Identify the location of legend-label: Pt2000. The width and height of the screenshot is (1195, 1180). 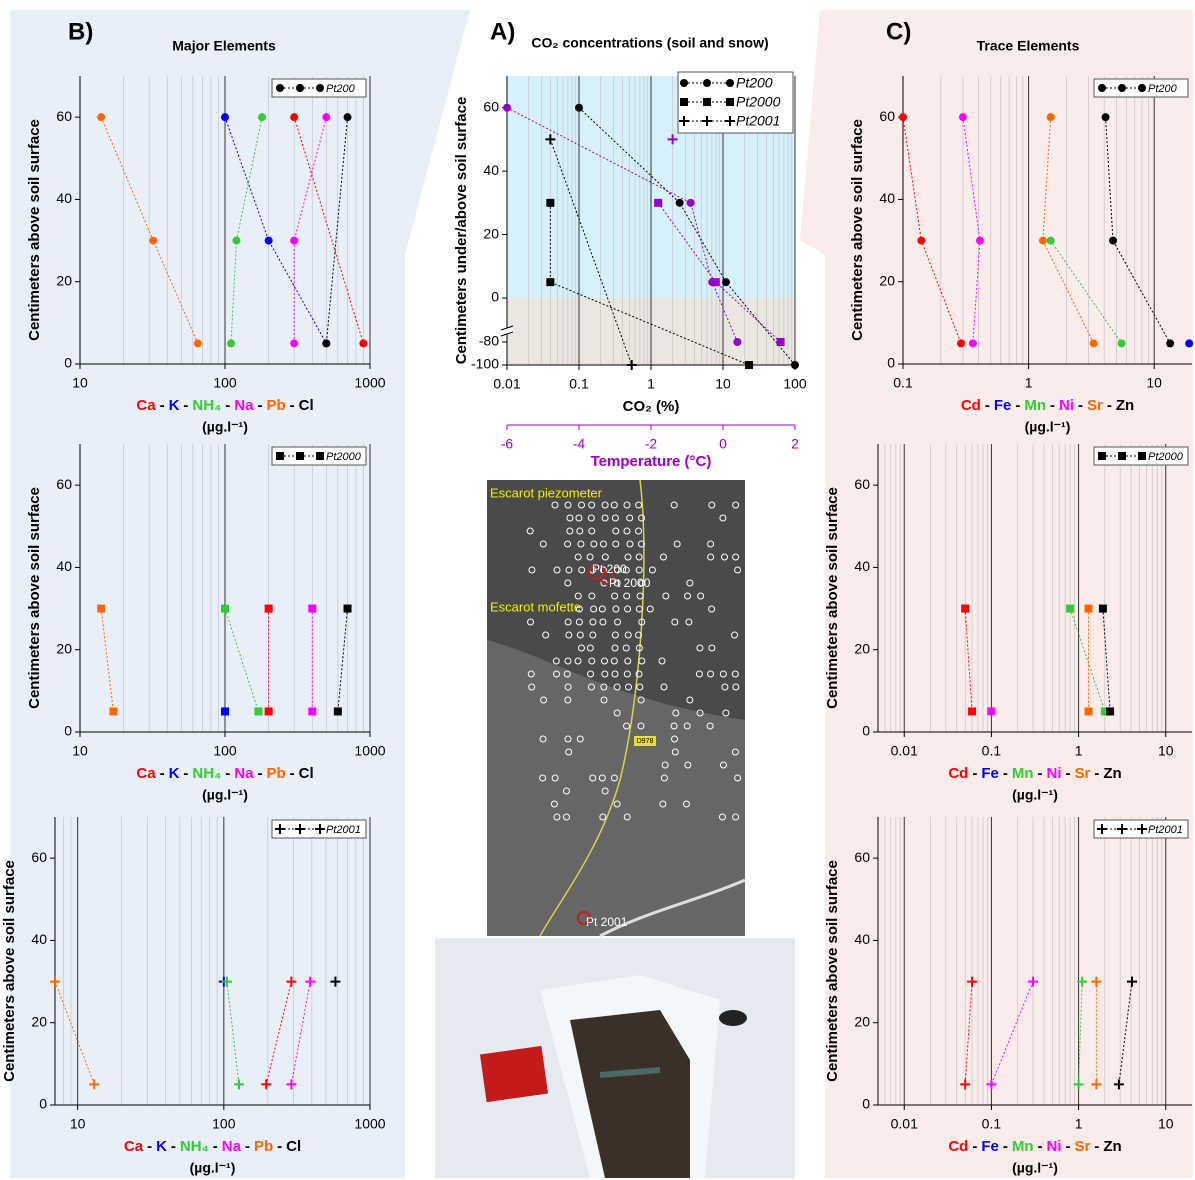
(758, 102).